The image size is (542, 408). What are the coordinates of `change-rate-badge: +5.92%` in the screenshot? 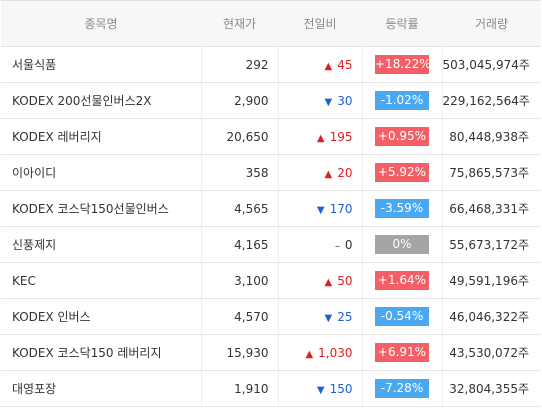 It's located at (402, 172).